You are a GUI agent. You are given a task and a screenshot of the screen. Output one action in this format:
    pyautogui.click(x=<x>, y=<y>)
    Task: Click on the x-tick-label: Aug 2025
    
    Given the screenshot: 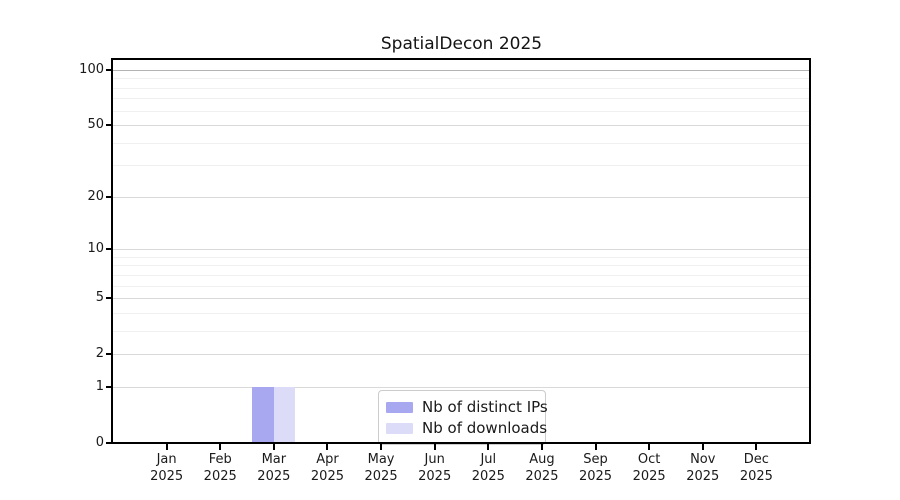 What is the action you would take?
    pyautogui.click(x=542, y=468)
    